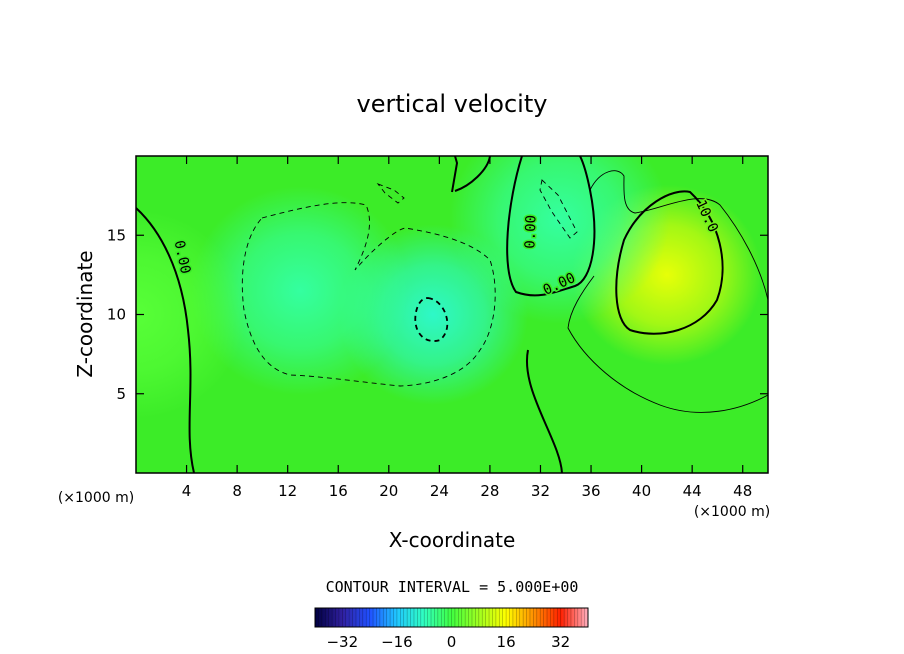 The image size is (904, 654). I want to click on x-tick-label: 8, so click(237, 491).